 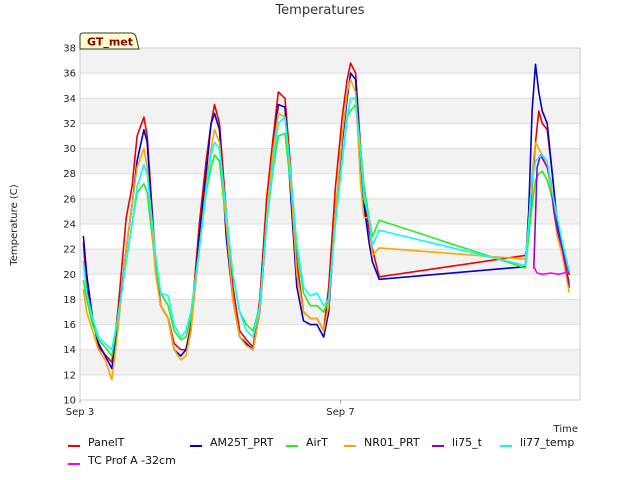 I want to click on legend-label: TC Prof A -32cm, so click(x=131, y=460).